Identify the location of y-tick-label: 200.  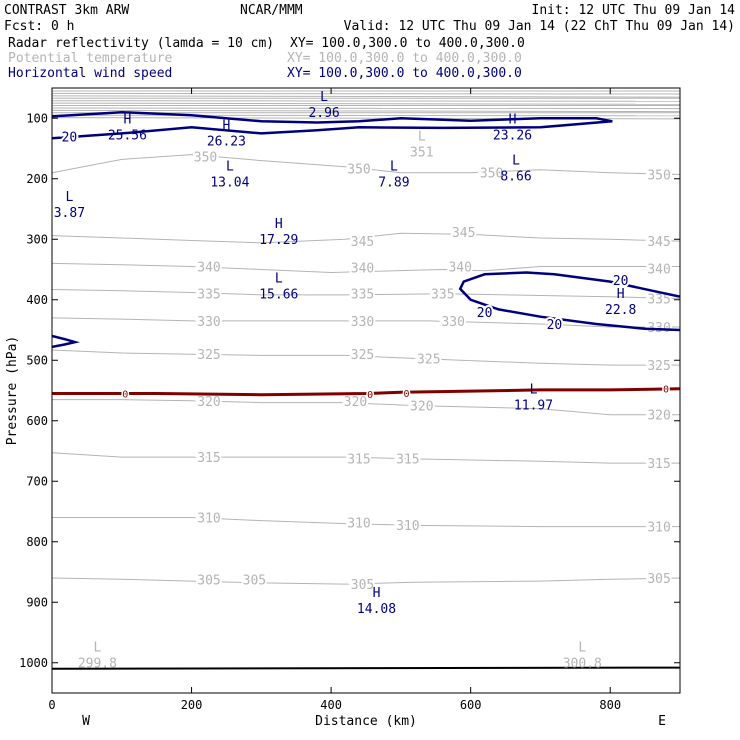
(37, 179).